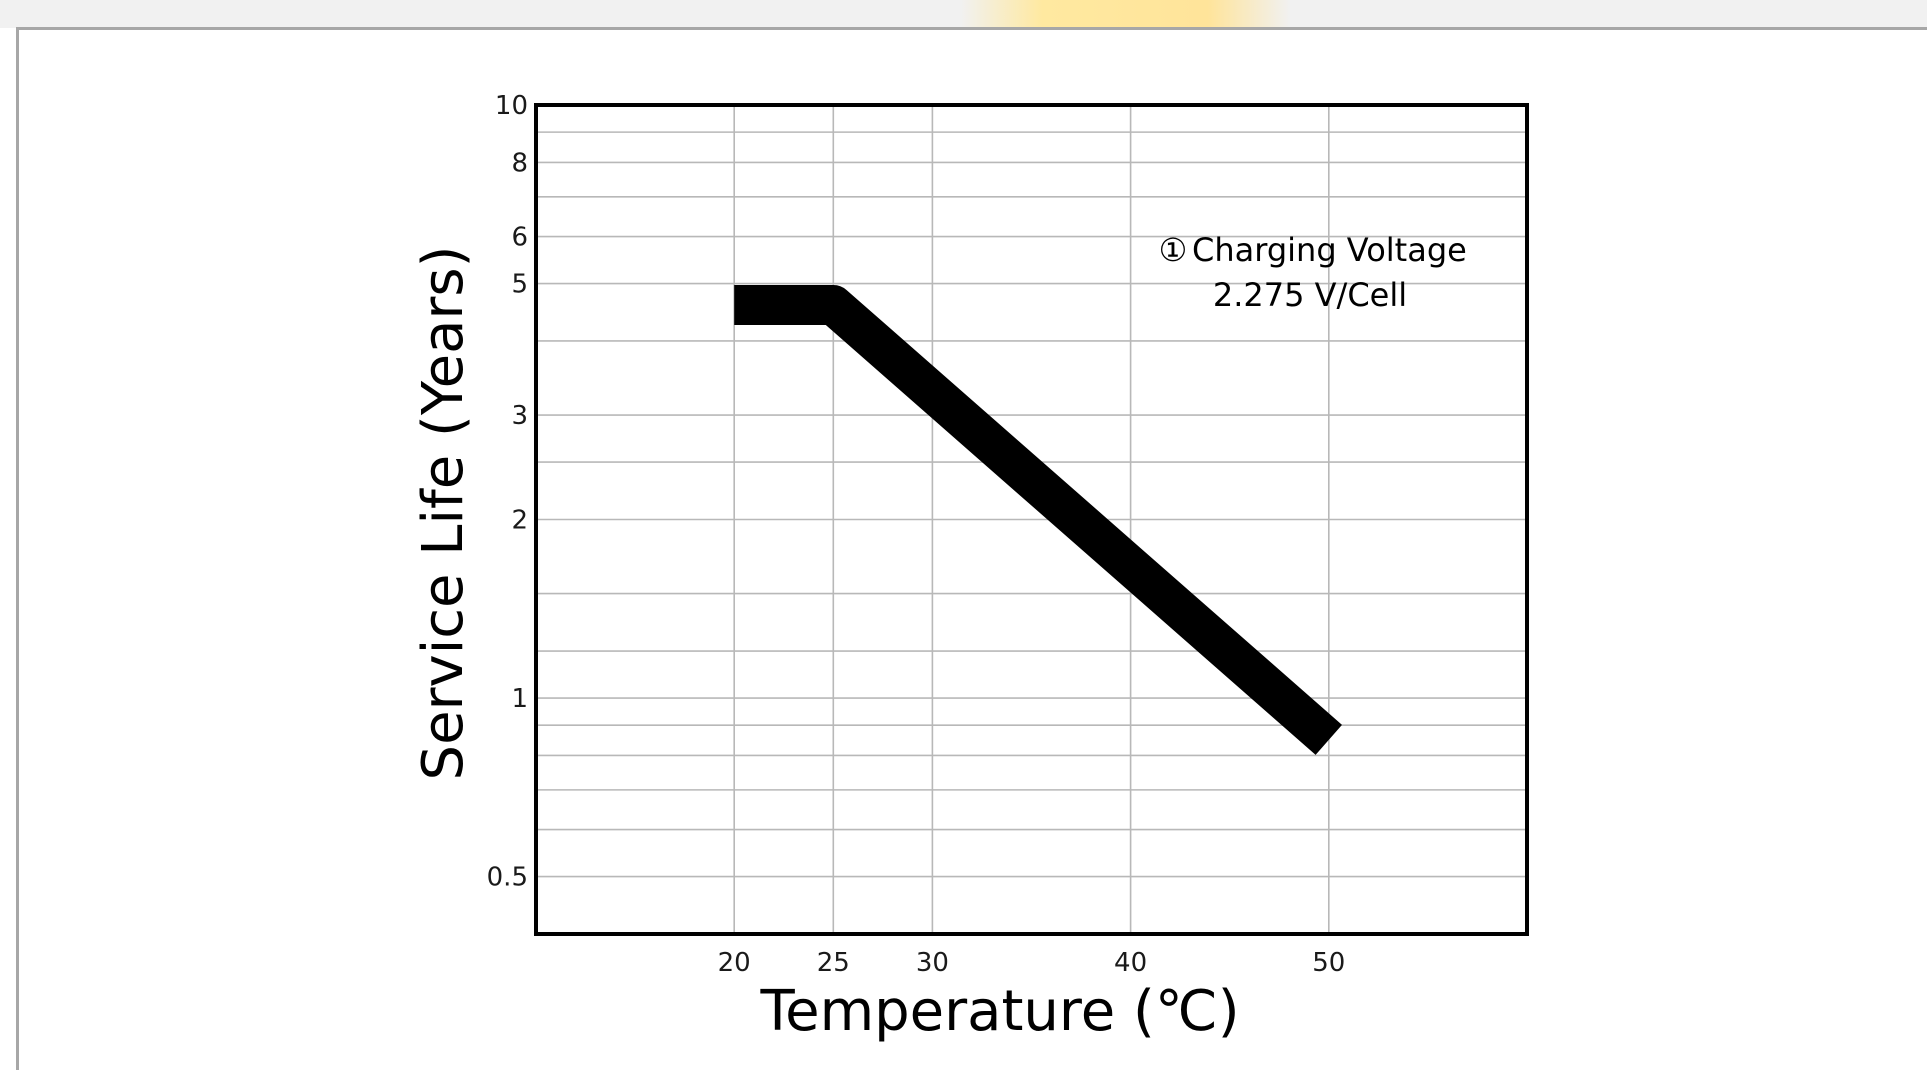  I want to click on x-tick-label: 20, so click(734, 963).